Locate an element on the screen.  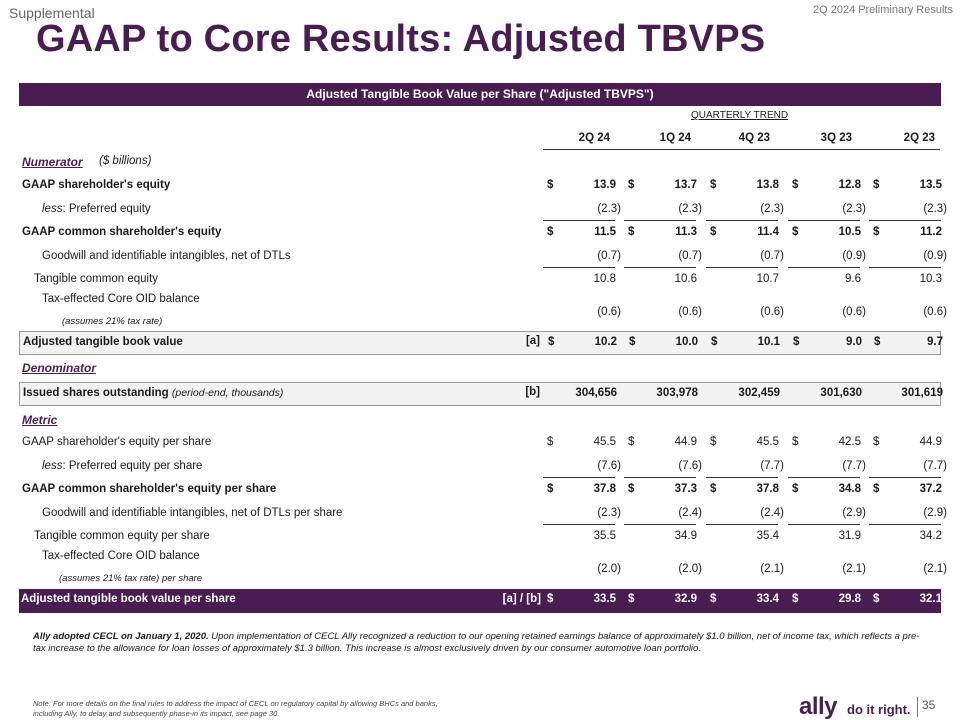
cell-value: 10.7 is located at coordinates (767, 279).